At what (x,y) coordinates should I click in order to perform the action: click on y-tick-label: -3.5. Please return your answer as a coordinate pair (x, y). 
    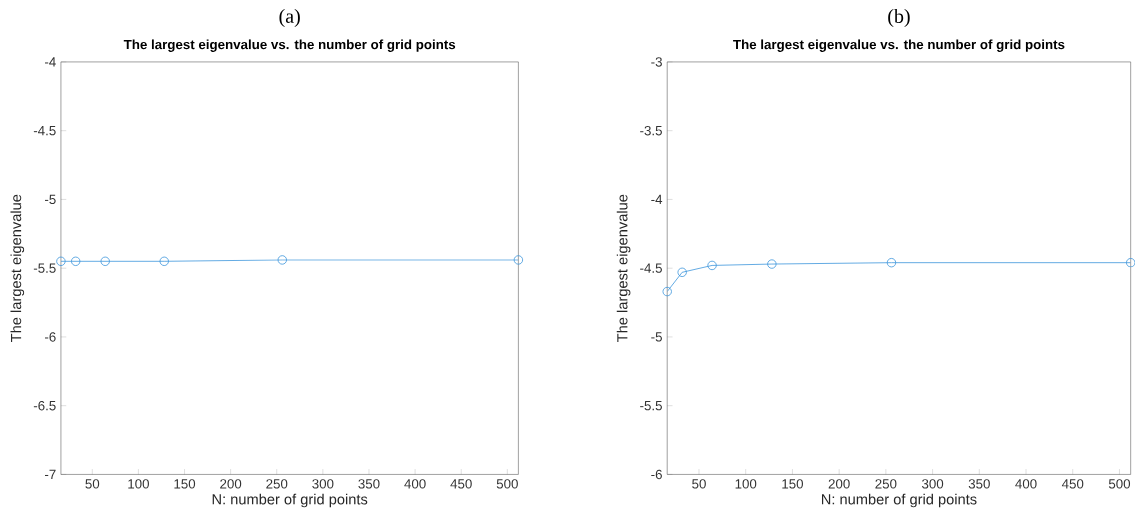
    Looking at the image, I should click on (651, 131).